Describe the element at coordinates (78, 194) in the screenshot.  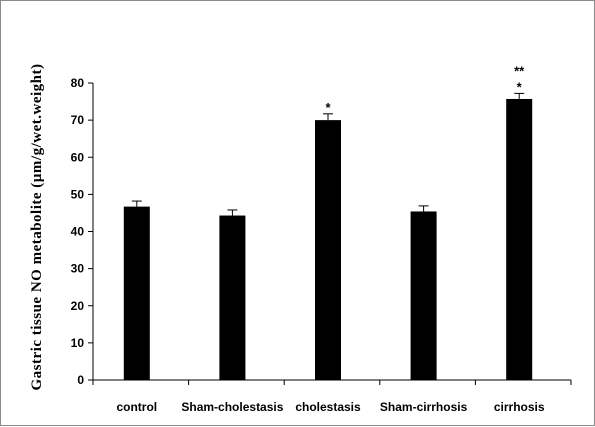
I see `y-tick-label: 50` at that location.